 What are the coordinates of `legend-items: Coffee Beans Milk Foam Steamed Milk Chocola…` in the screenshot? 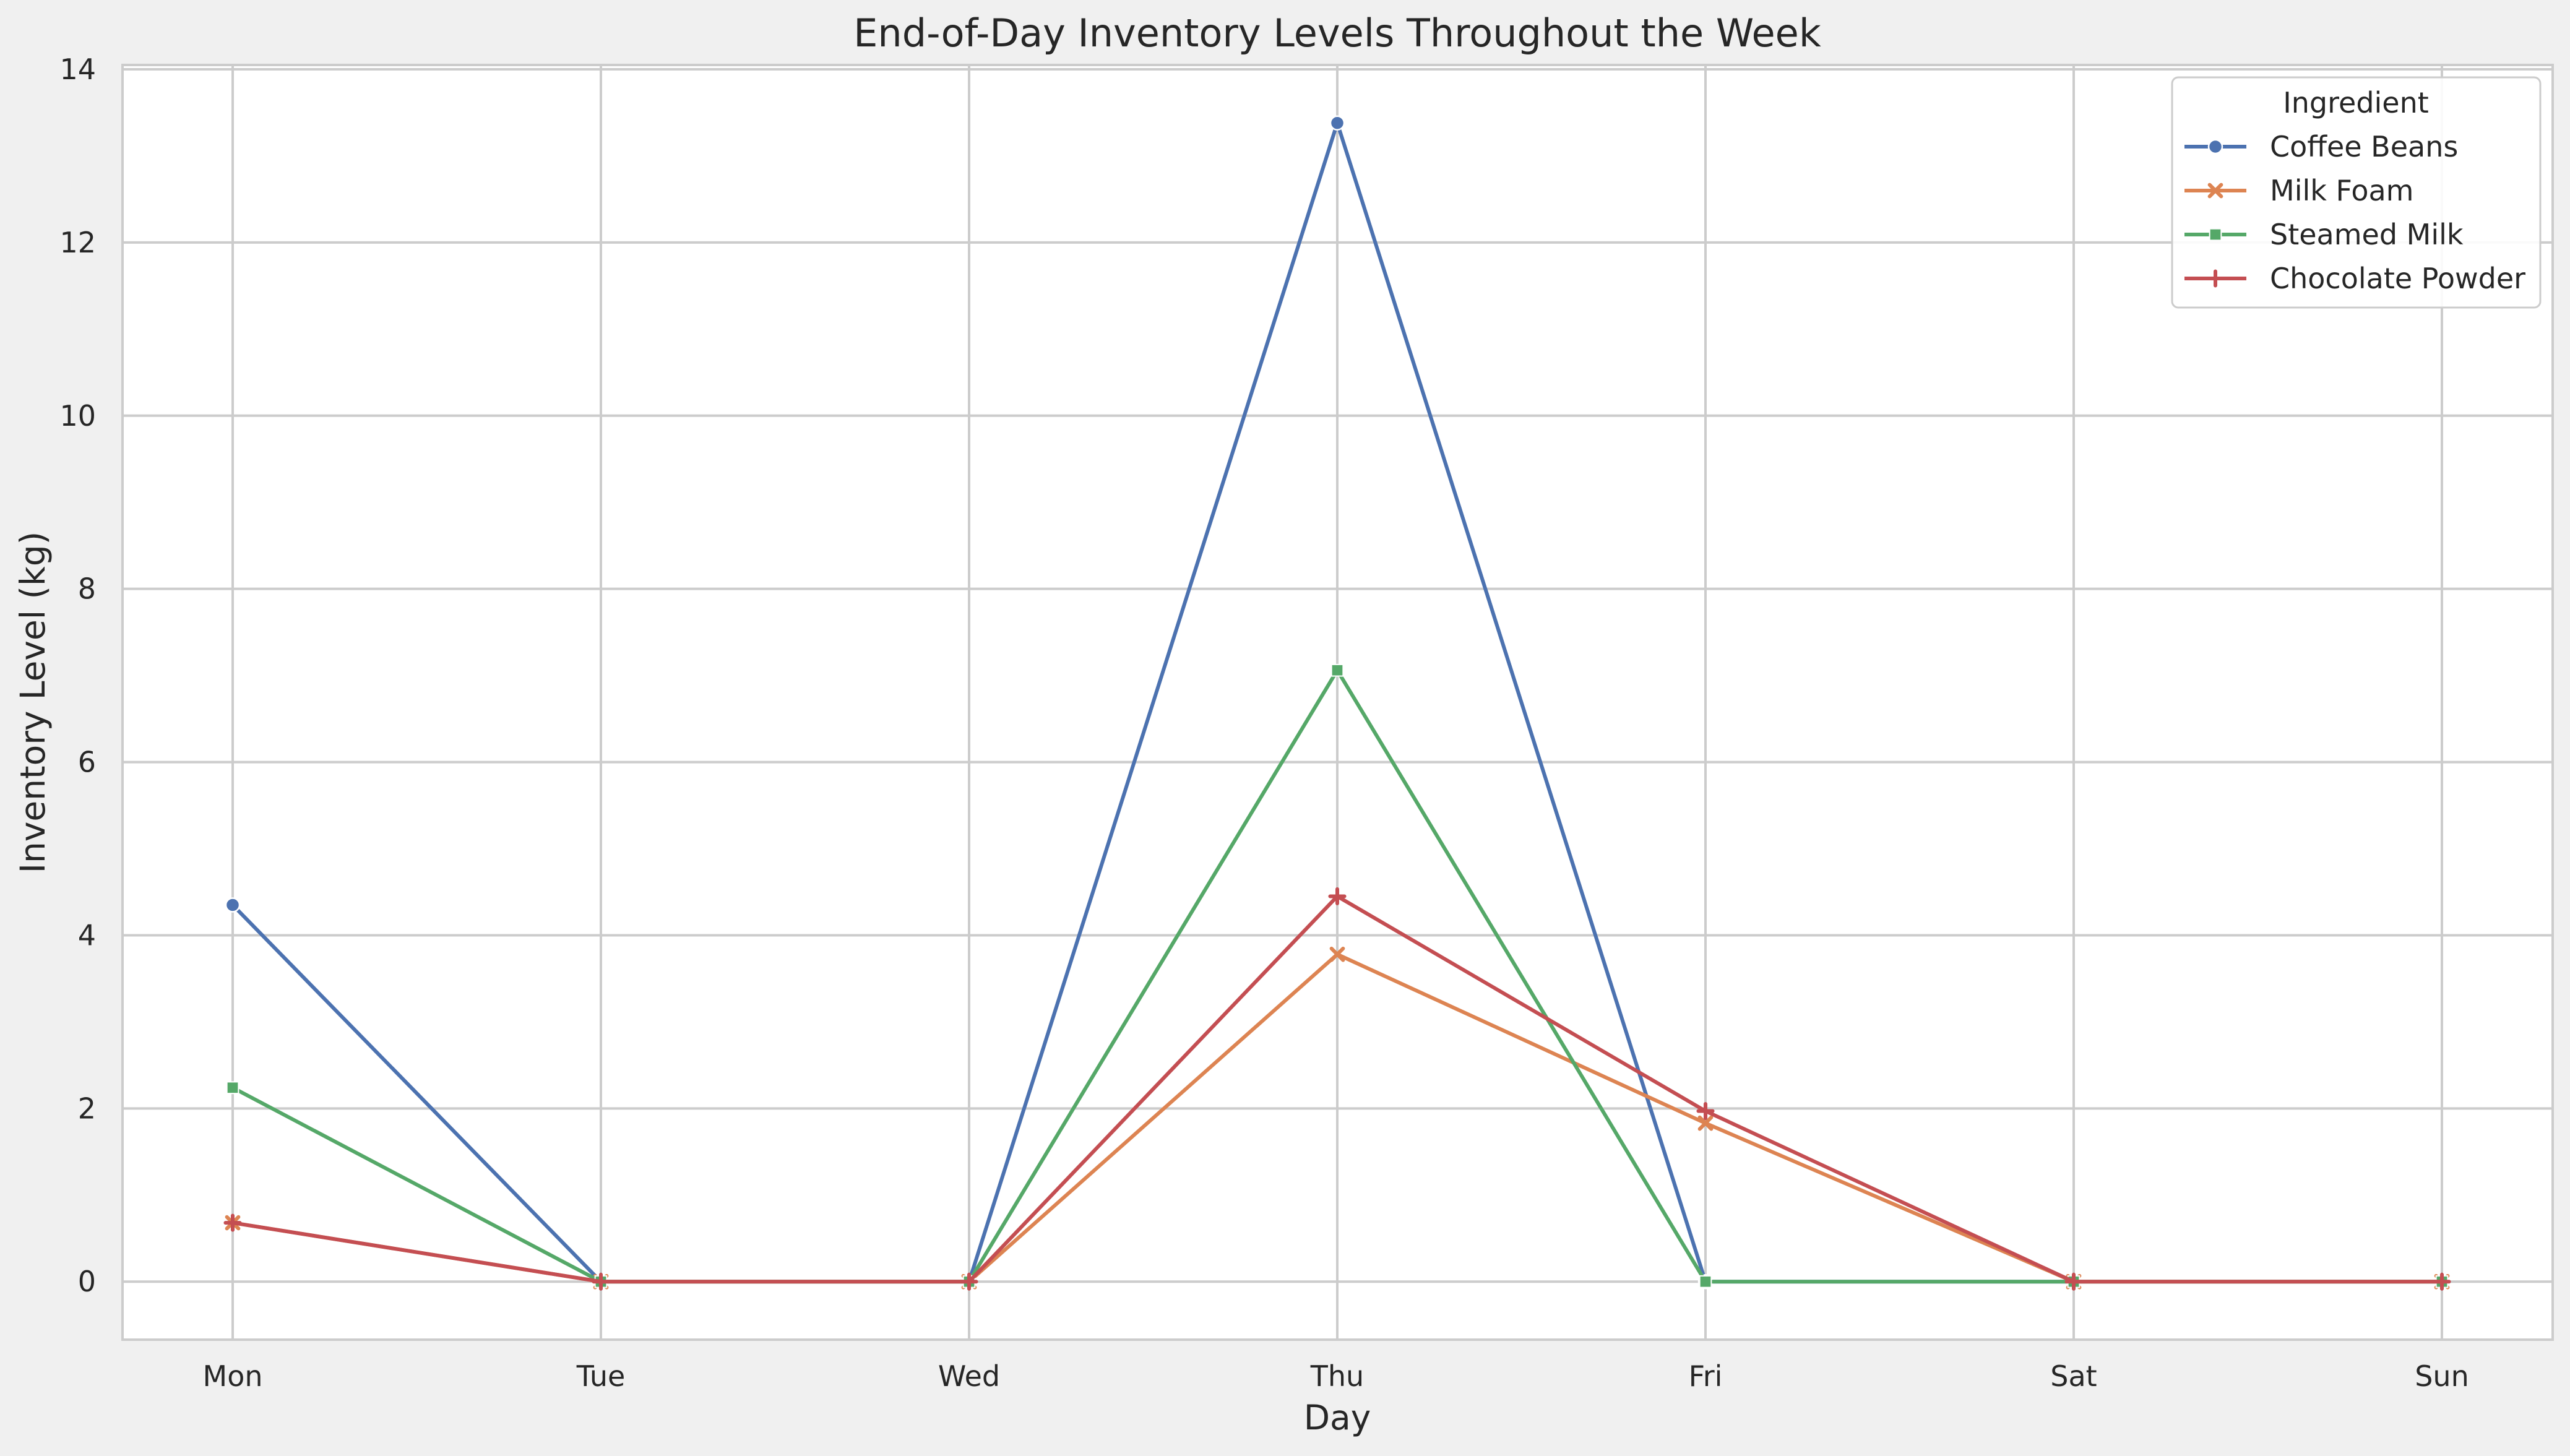 It's located at (2354, 212).